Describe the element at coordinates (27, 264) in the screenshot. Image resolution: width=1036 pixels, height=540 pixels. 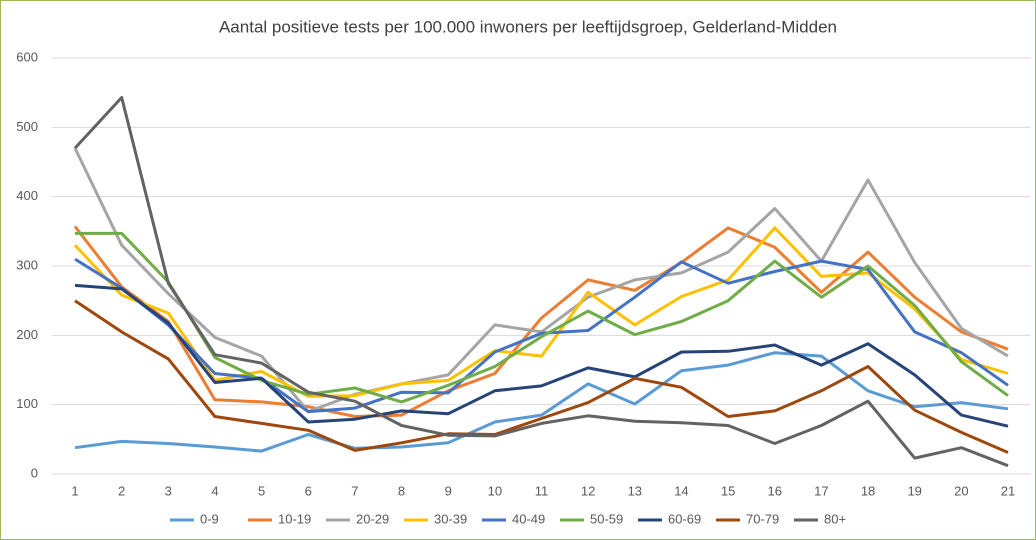
I see `y-tick-label: 300` at that location.